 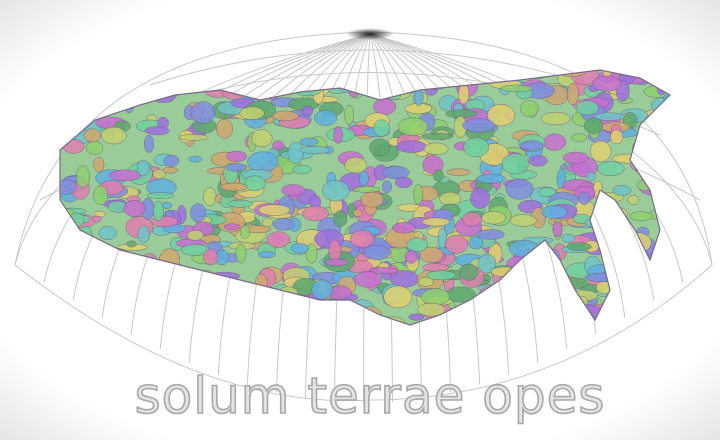 I want to click on caption: solum terrae opes, so click(x=370, y=396).